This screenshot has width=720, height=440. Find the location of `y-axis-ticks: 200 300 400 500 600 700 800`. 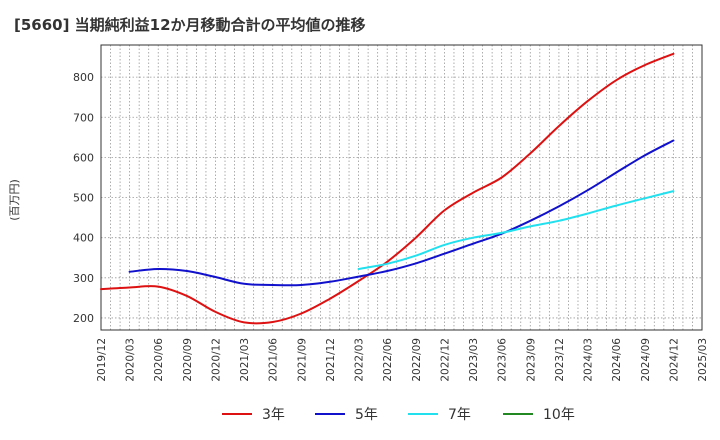

y-axis-ticks: 200 300 400 500 600 700 800 is located at coordinates (83, 198).